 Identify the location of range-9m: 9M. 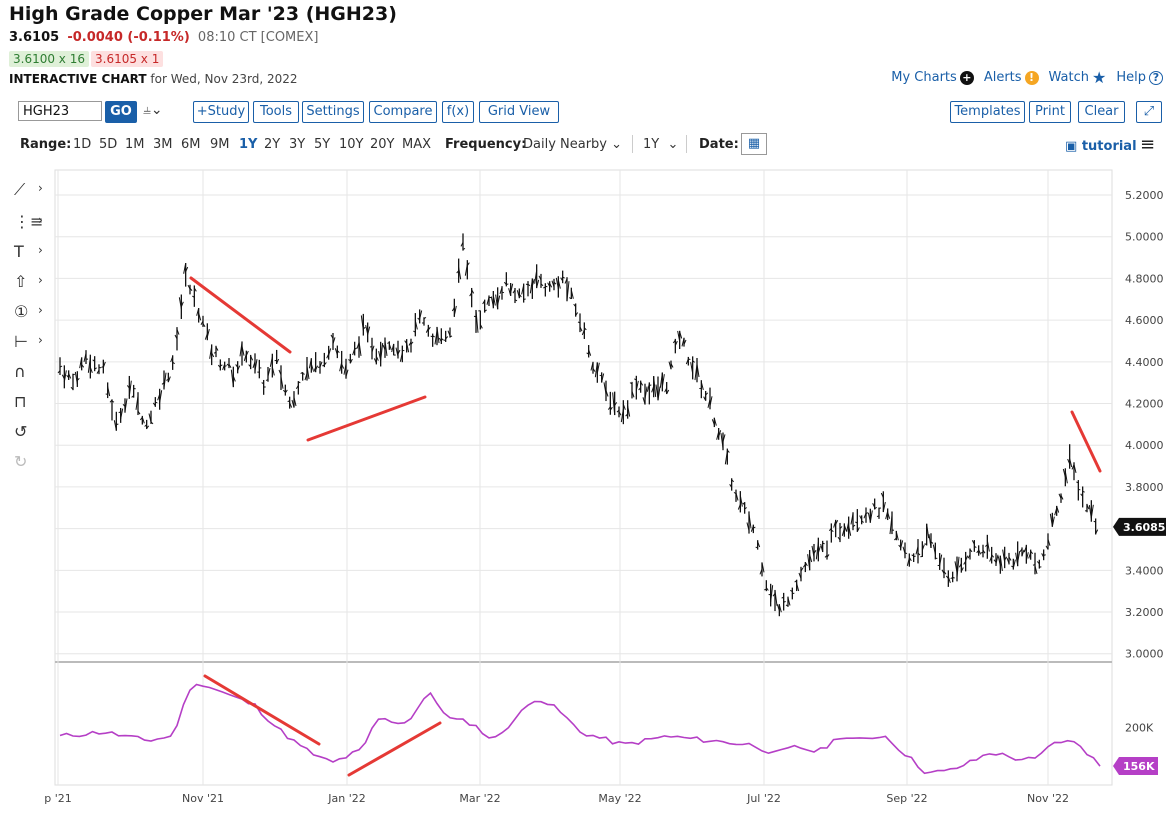
(220, 144).